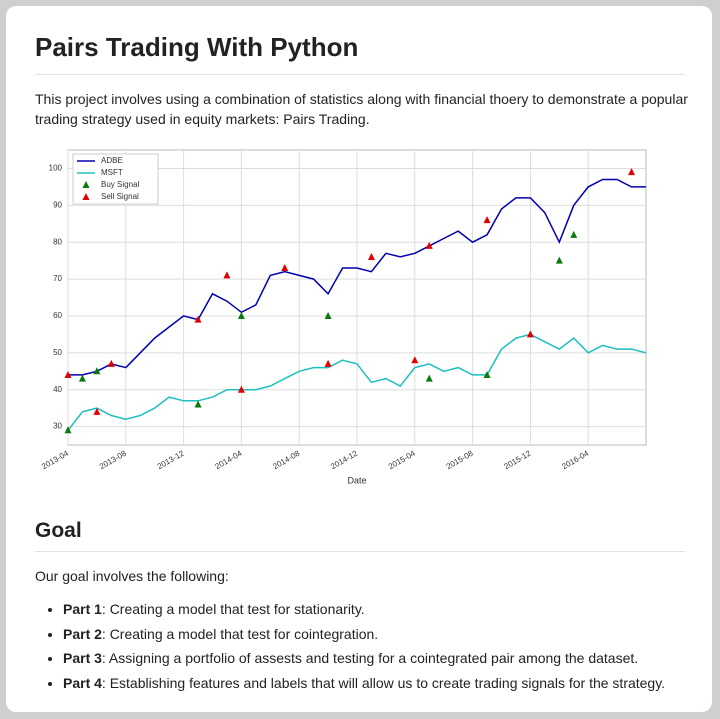 This screenshot has width=720, height=719. What do you see at coordinates (357, 382) in the screenshot?
I see `price-line` at bounding box center [357, 382].